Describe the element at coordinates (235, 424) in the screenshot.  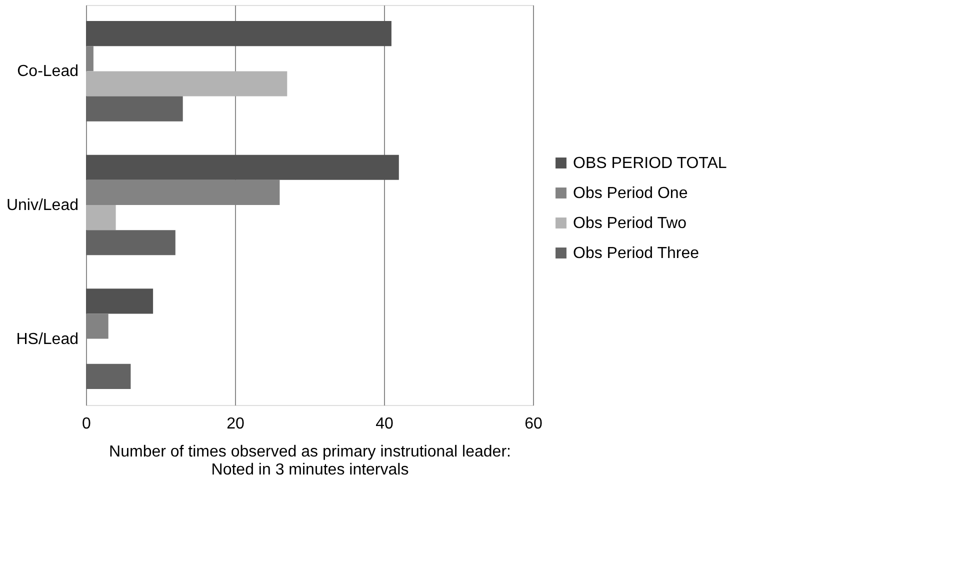
I see `x-tick-label: 20` at that location.